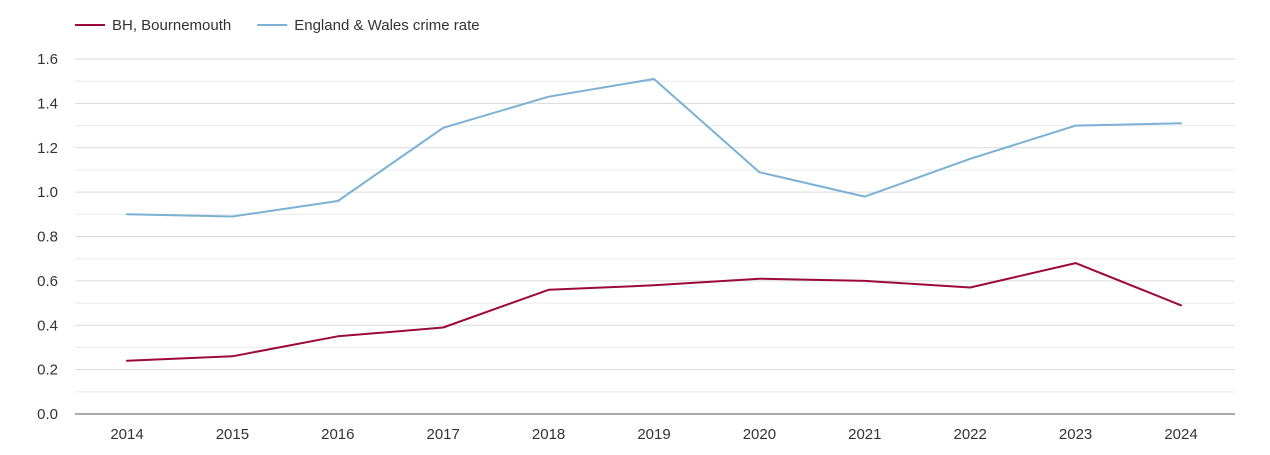 The image size is (1270, 455). Describe the element at coordinates (653, 434) in the screenshot. I see `x-tick-label: 2019` at that location.